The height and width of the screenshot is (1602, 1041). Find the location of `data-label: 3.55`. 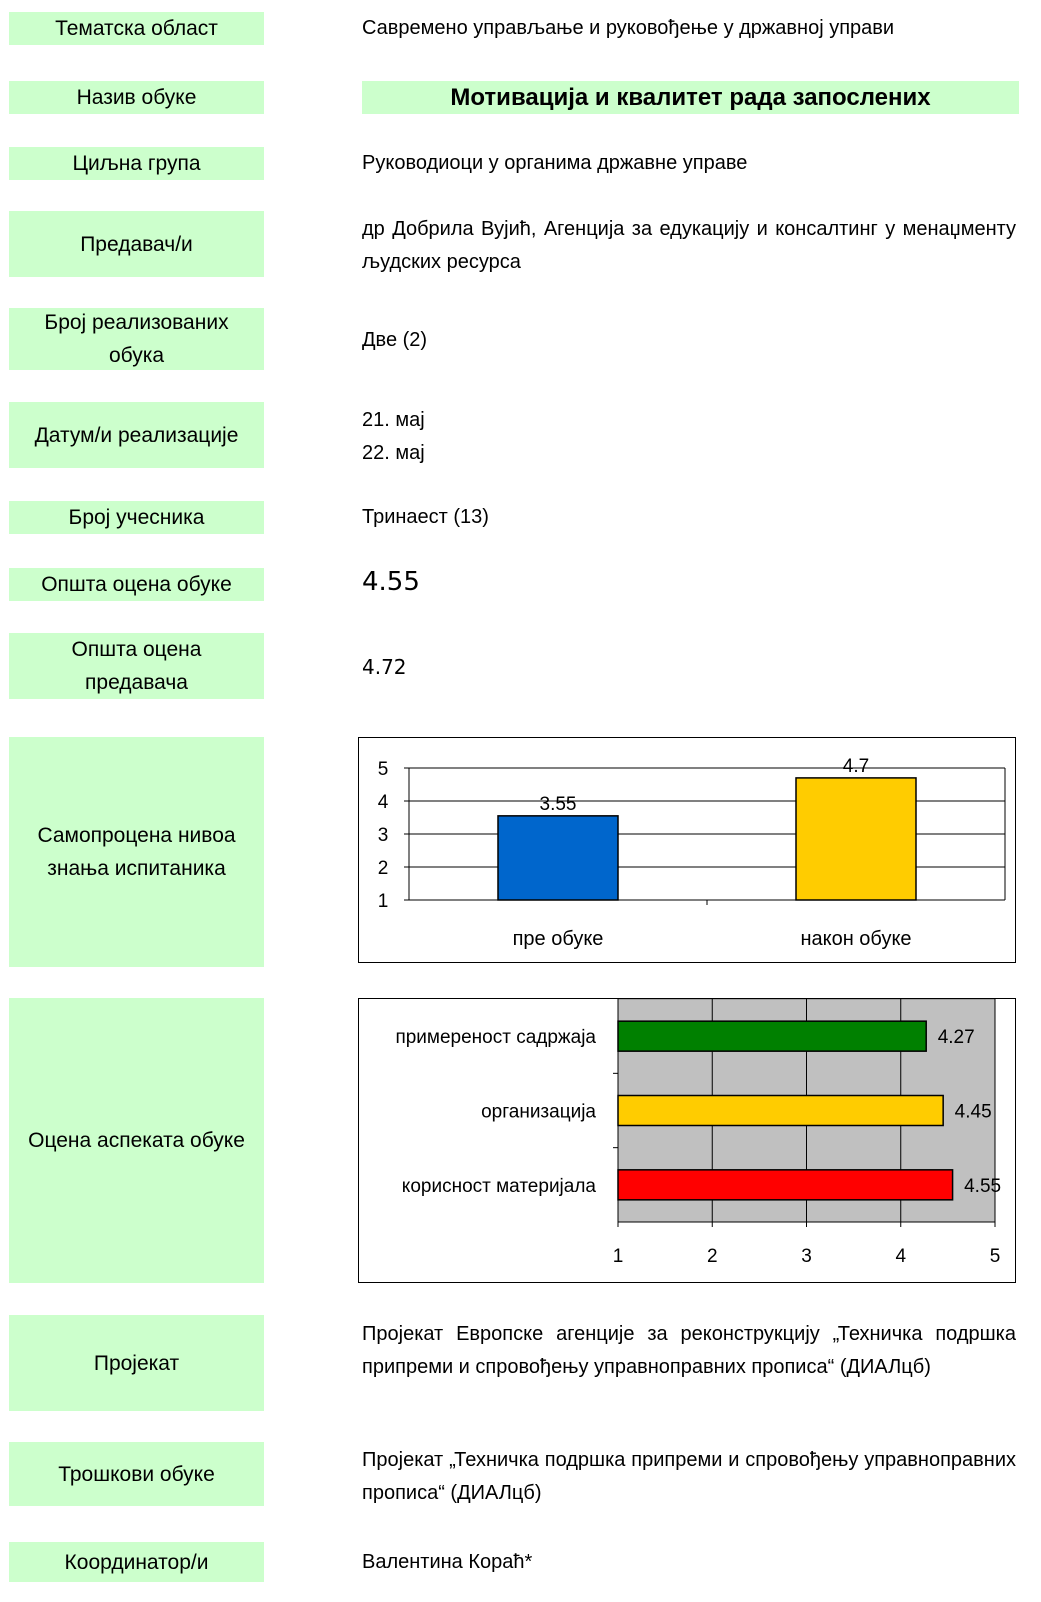

data-label: 3.55 is located at coordinates (558, 804).